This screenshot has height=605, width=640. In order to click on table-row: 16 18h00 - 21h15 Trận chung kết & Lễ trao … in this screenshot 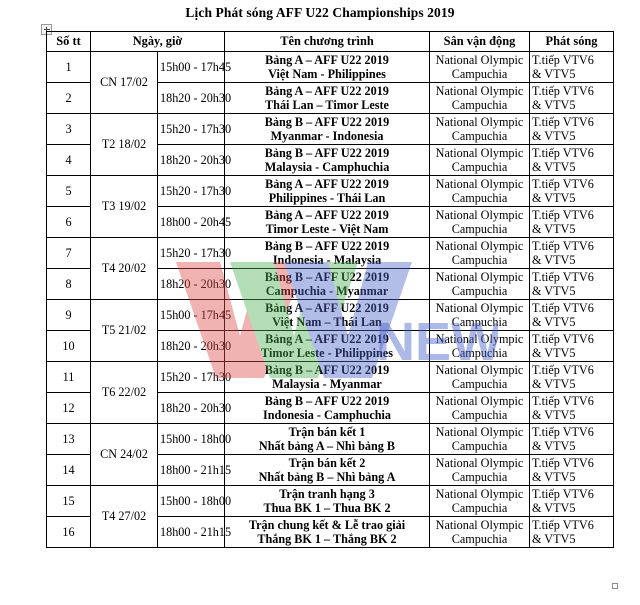, I will do `click(330, 532)`.